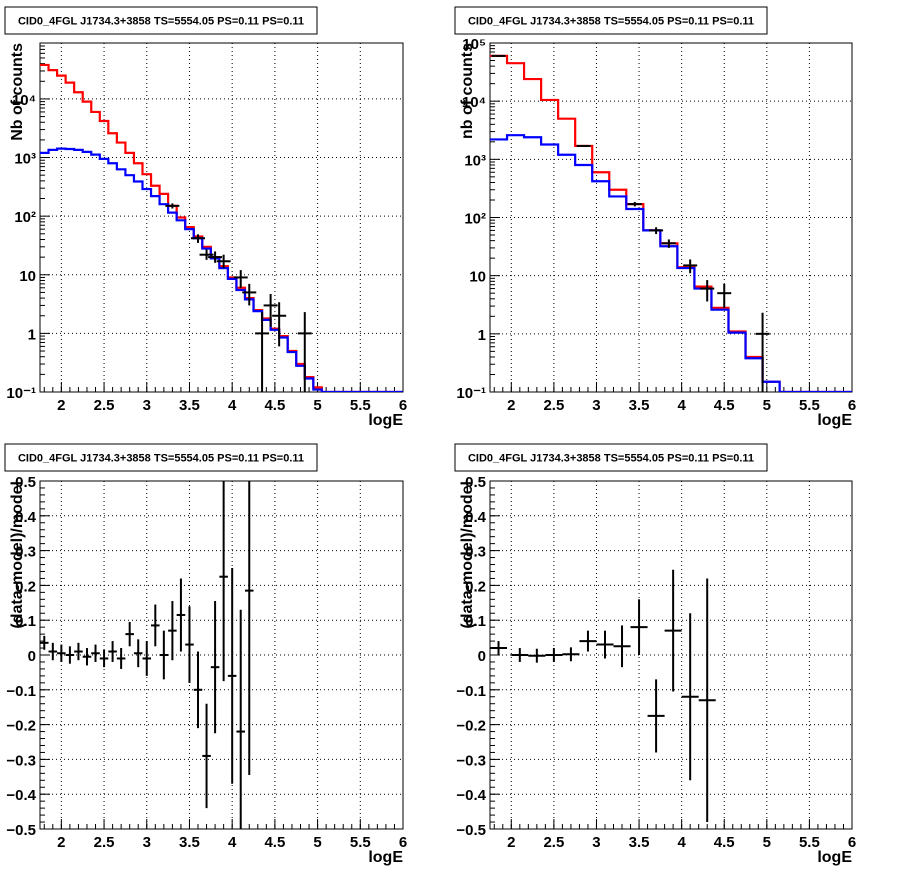 The image size is (898, 875). Describe the element at coordinates (467, 91) in the screenshot. I see `y-axis-title: nb of counts` at that location.